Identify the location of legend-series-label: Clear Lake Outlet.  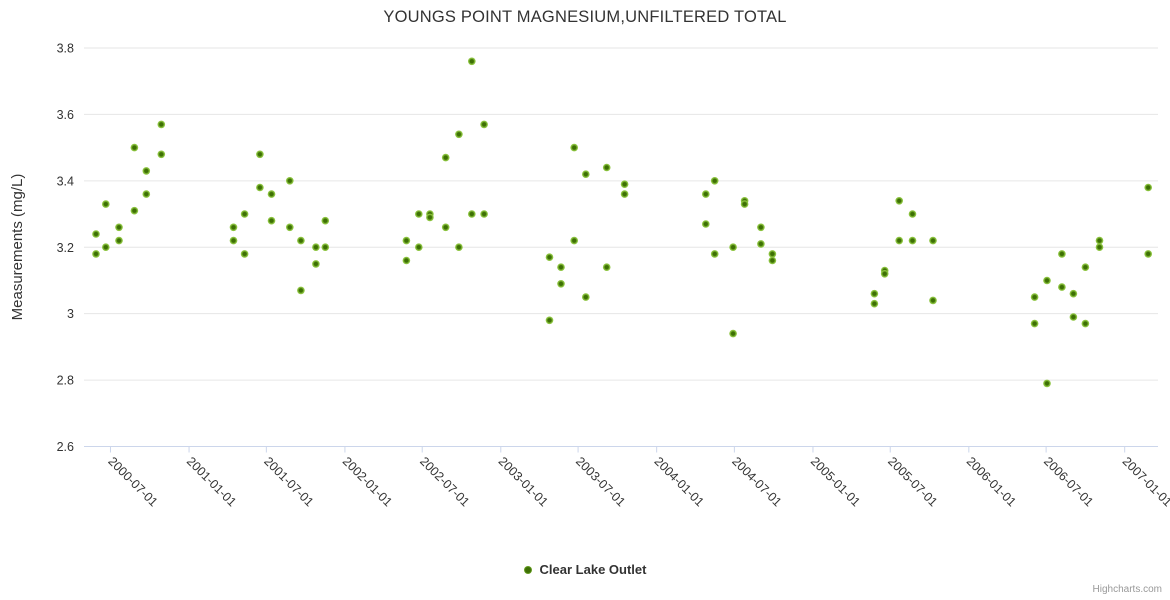
(593, 569).